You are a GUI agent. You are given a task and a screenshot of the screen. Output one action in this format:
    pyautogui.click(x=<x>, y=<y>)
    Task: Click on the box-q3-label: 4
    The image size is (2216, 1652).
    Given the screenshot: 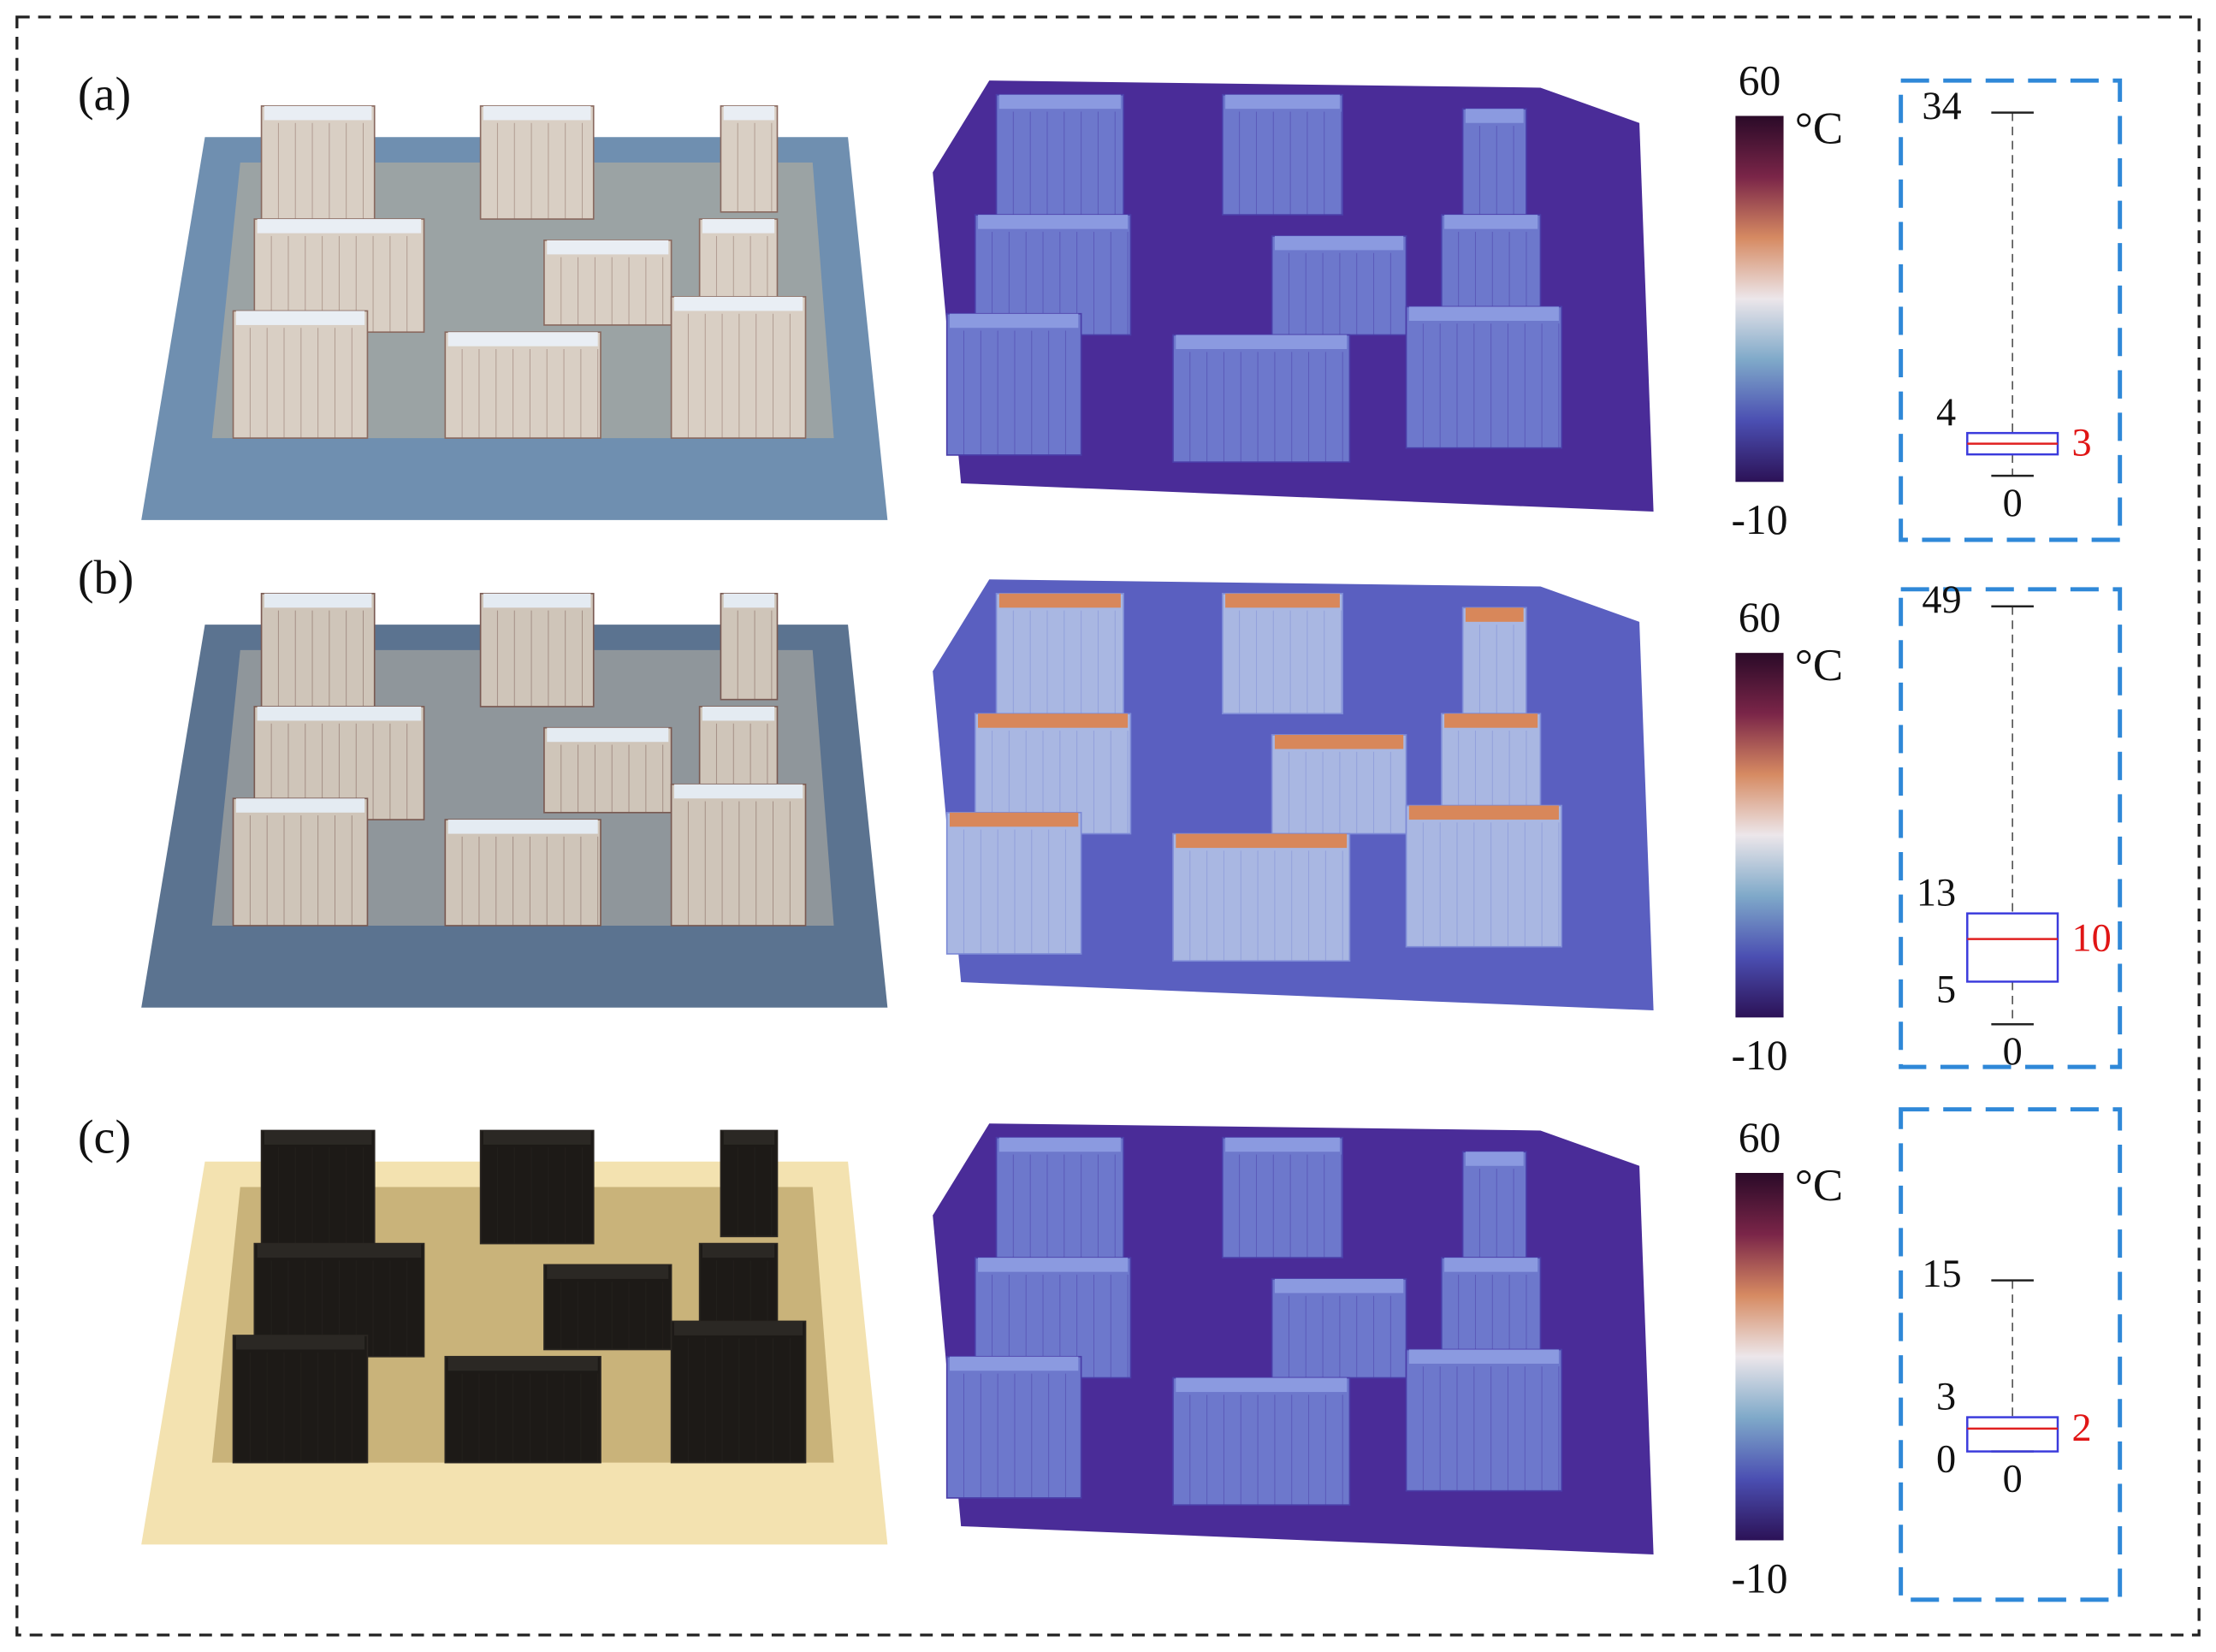 What is the action you would take?
    pyautogui.click(x=1946, y=413)
    